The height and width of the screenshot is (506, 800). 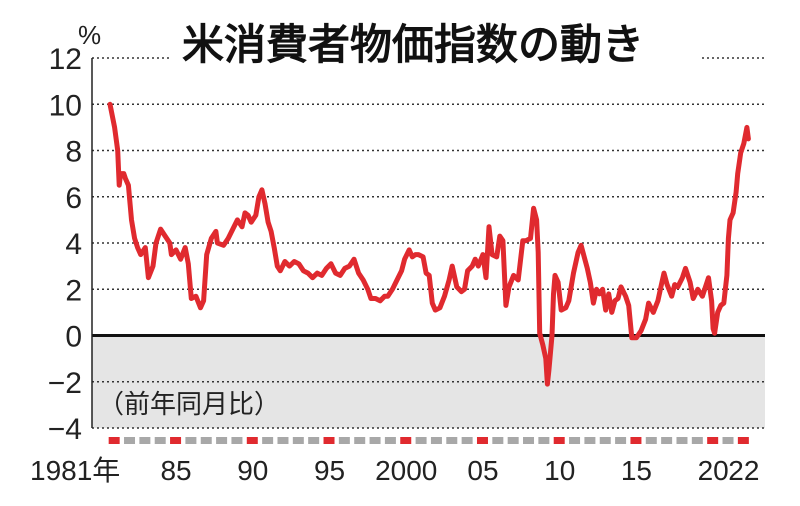 I want to click on chart-note: （前年同月比）, so click(x=189, y=405).